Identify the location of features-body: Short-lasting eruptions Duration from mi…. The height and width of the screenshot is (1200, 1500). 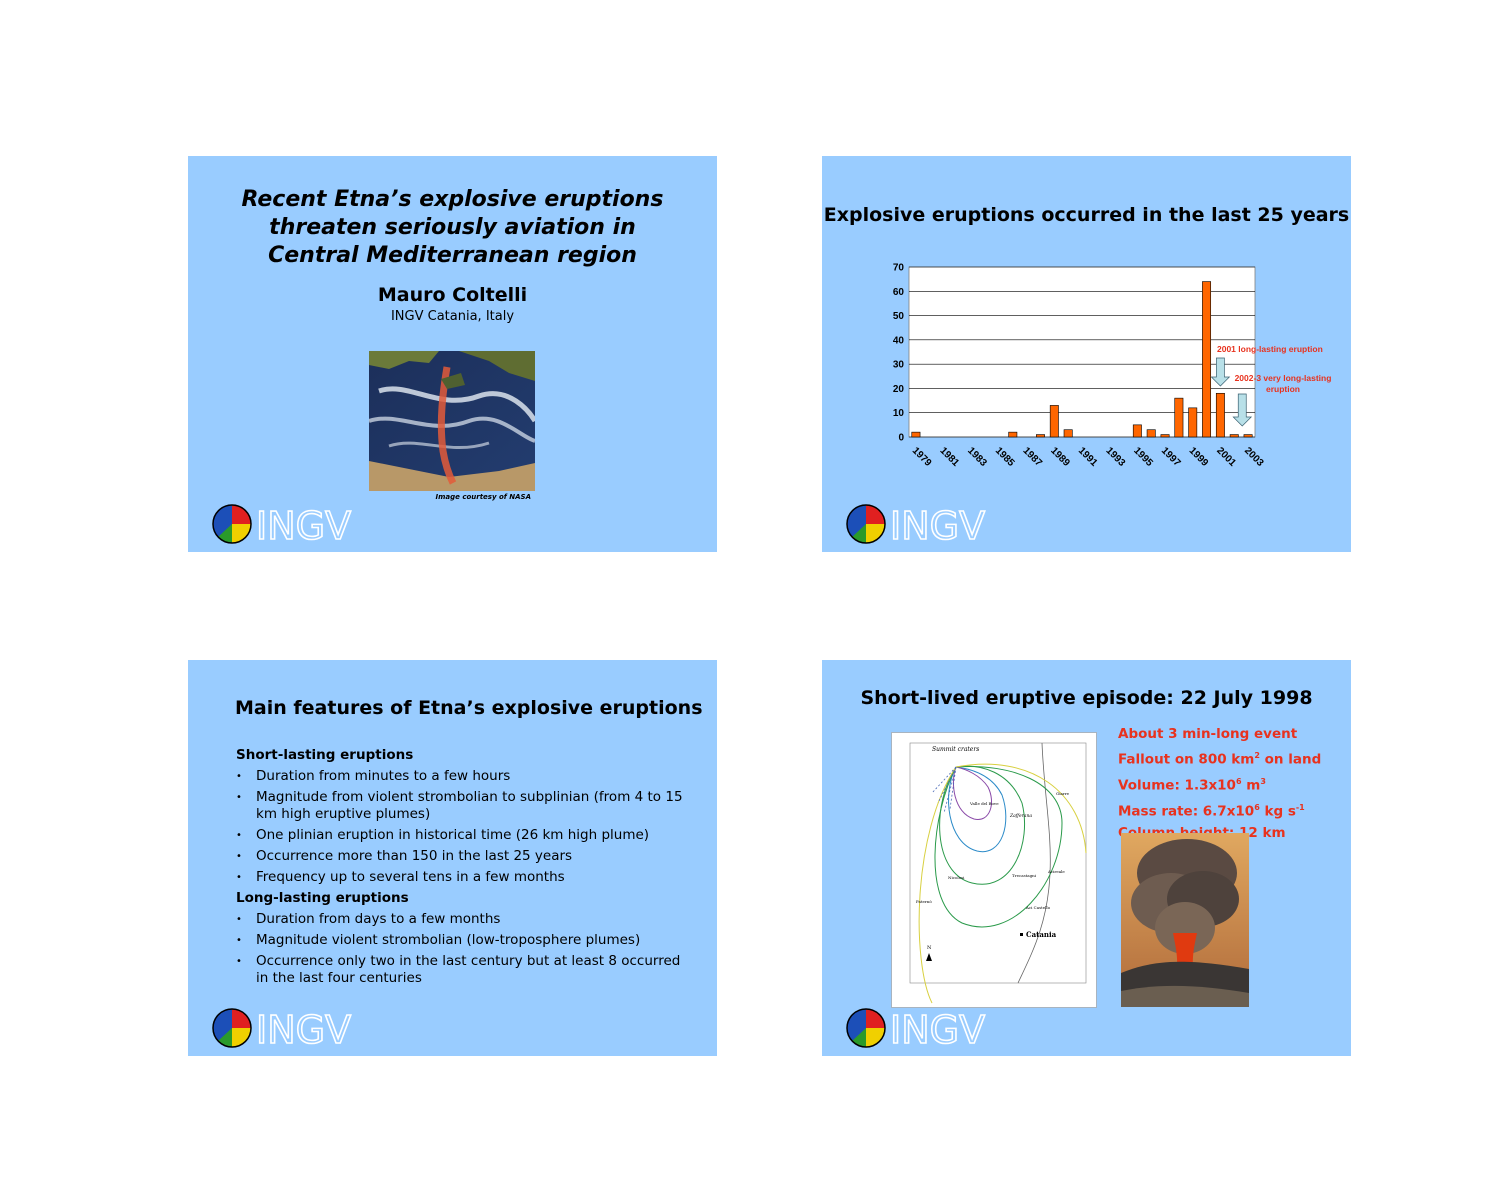
(461, 869).